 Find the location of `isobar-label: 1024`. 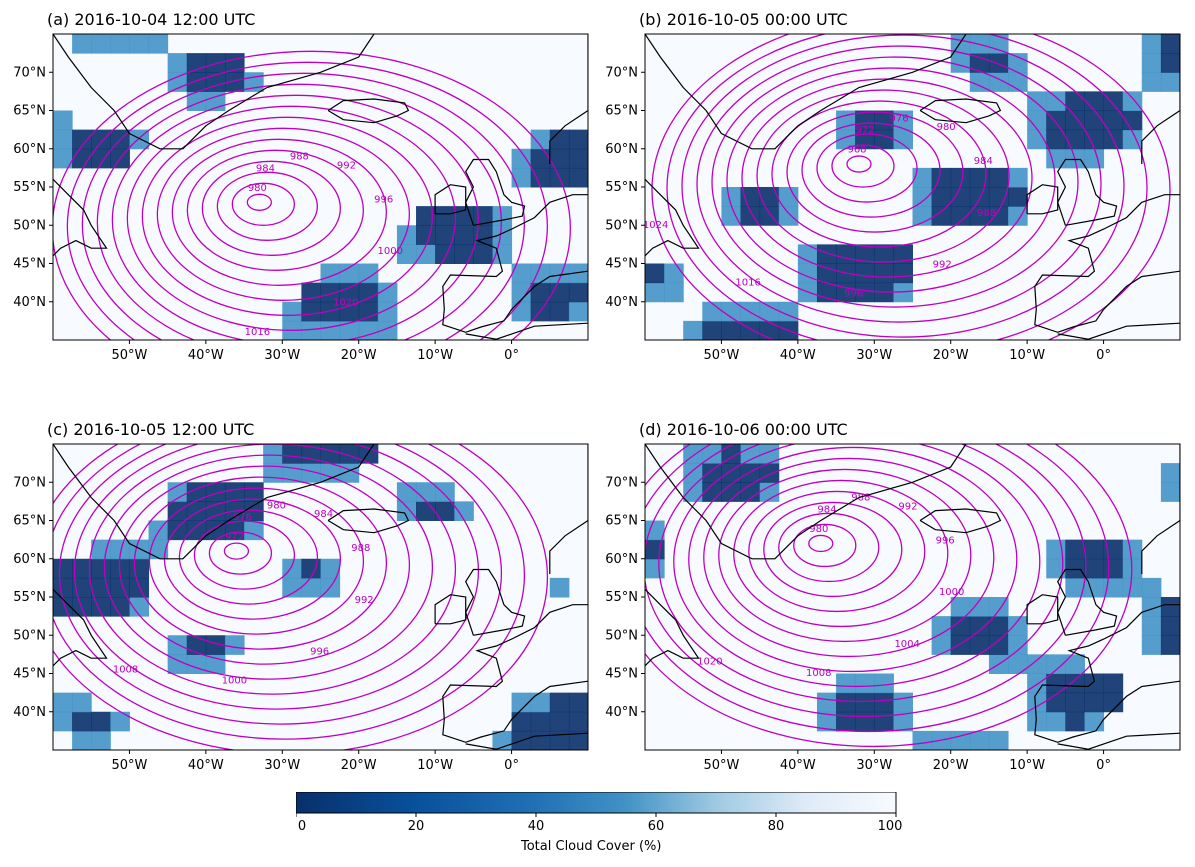

isobar-label: 1024 is located at coordinates (4, 519).